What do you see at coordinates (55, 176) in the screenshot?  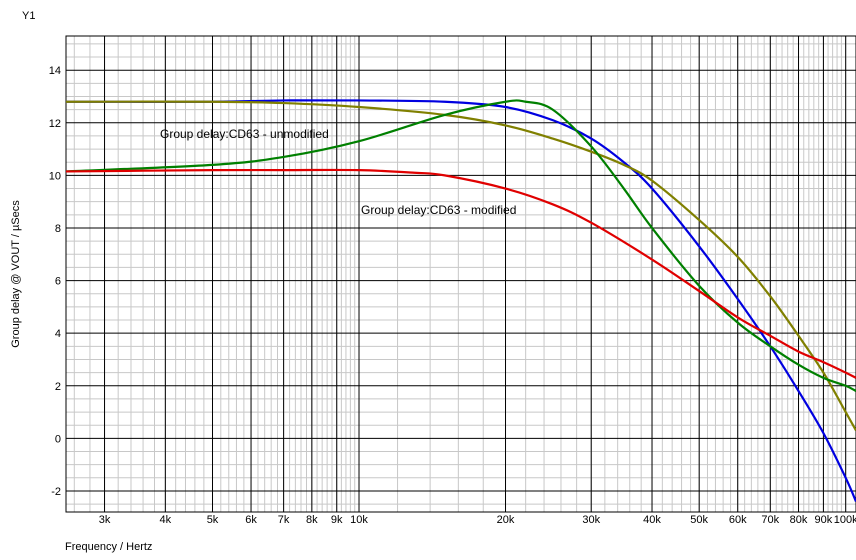 I see `y-tick-label: 10` at bounding box center [55, 176].